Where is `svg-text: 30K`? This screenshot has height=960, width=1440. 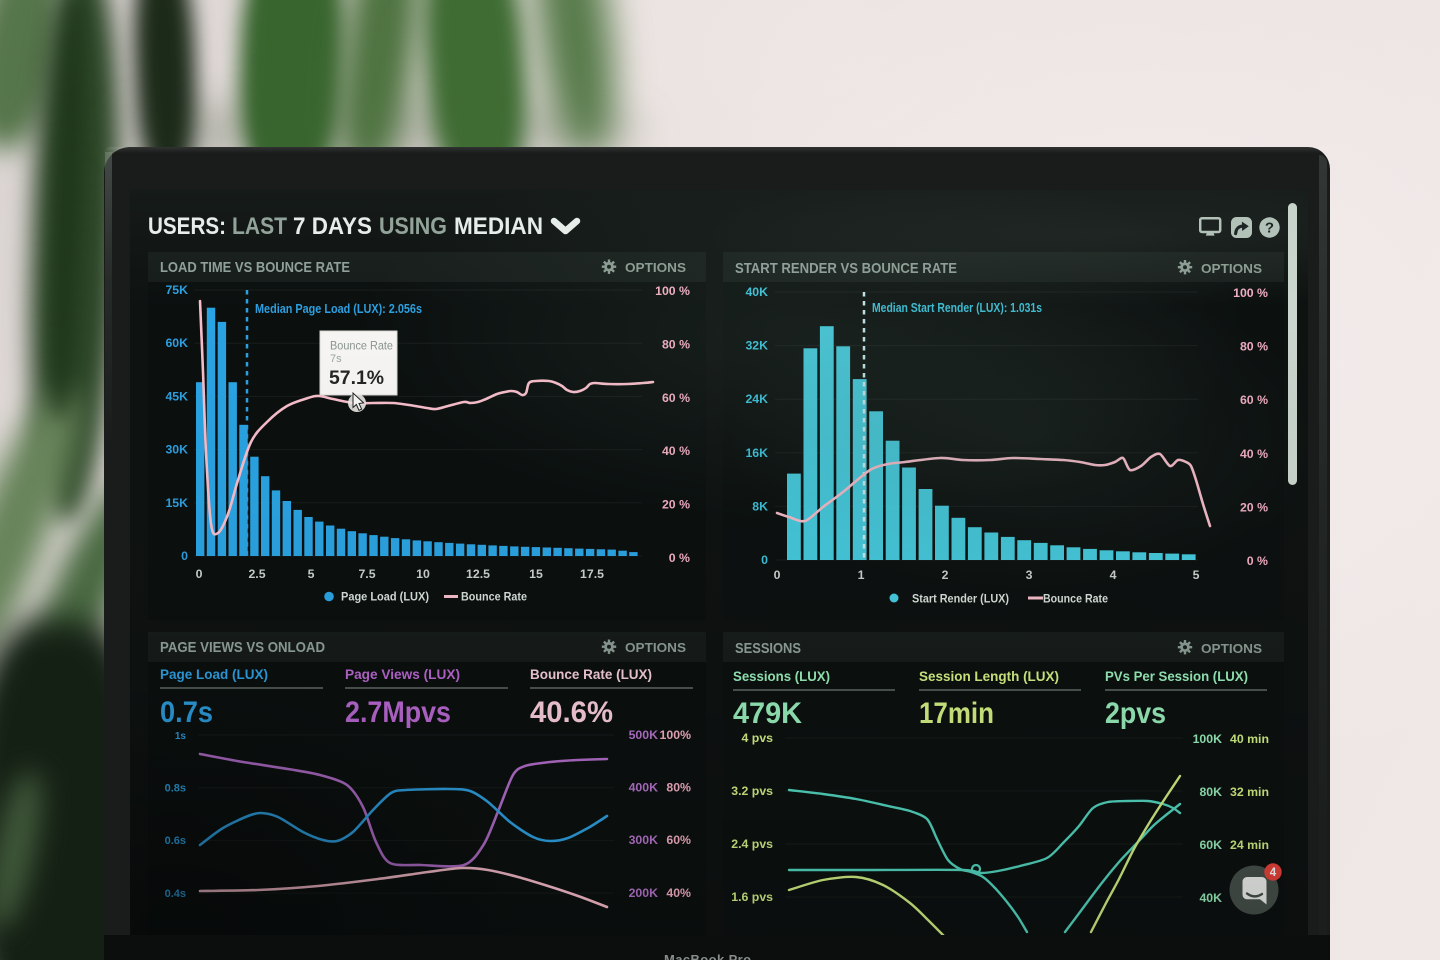 svg-text: 30K is located at coordinates (176, 450).